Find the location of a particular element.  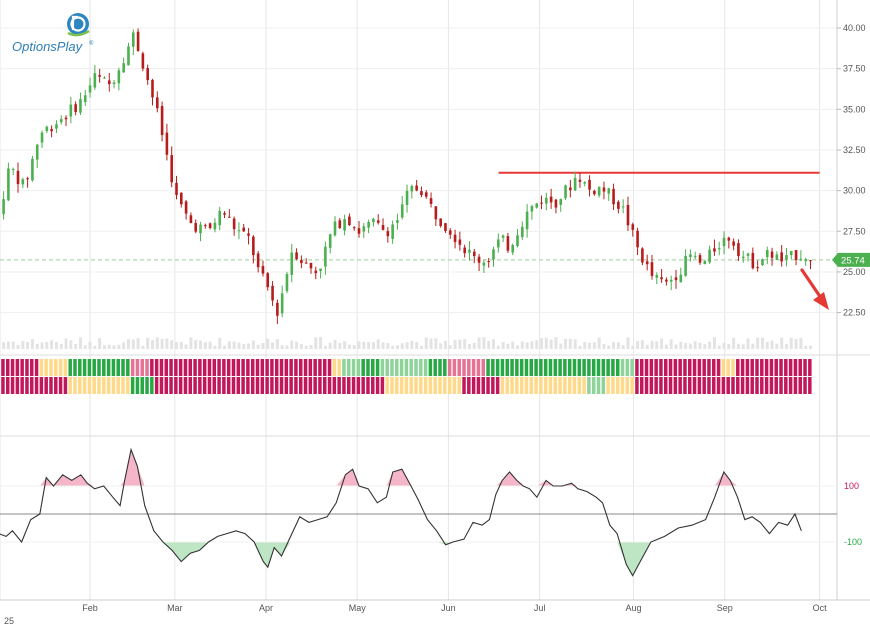

logo-swoosh-icon is located at coordinates (78, 33).